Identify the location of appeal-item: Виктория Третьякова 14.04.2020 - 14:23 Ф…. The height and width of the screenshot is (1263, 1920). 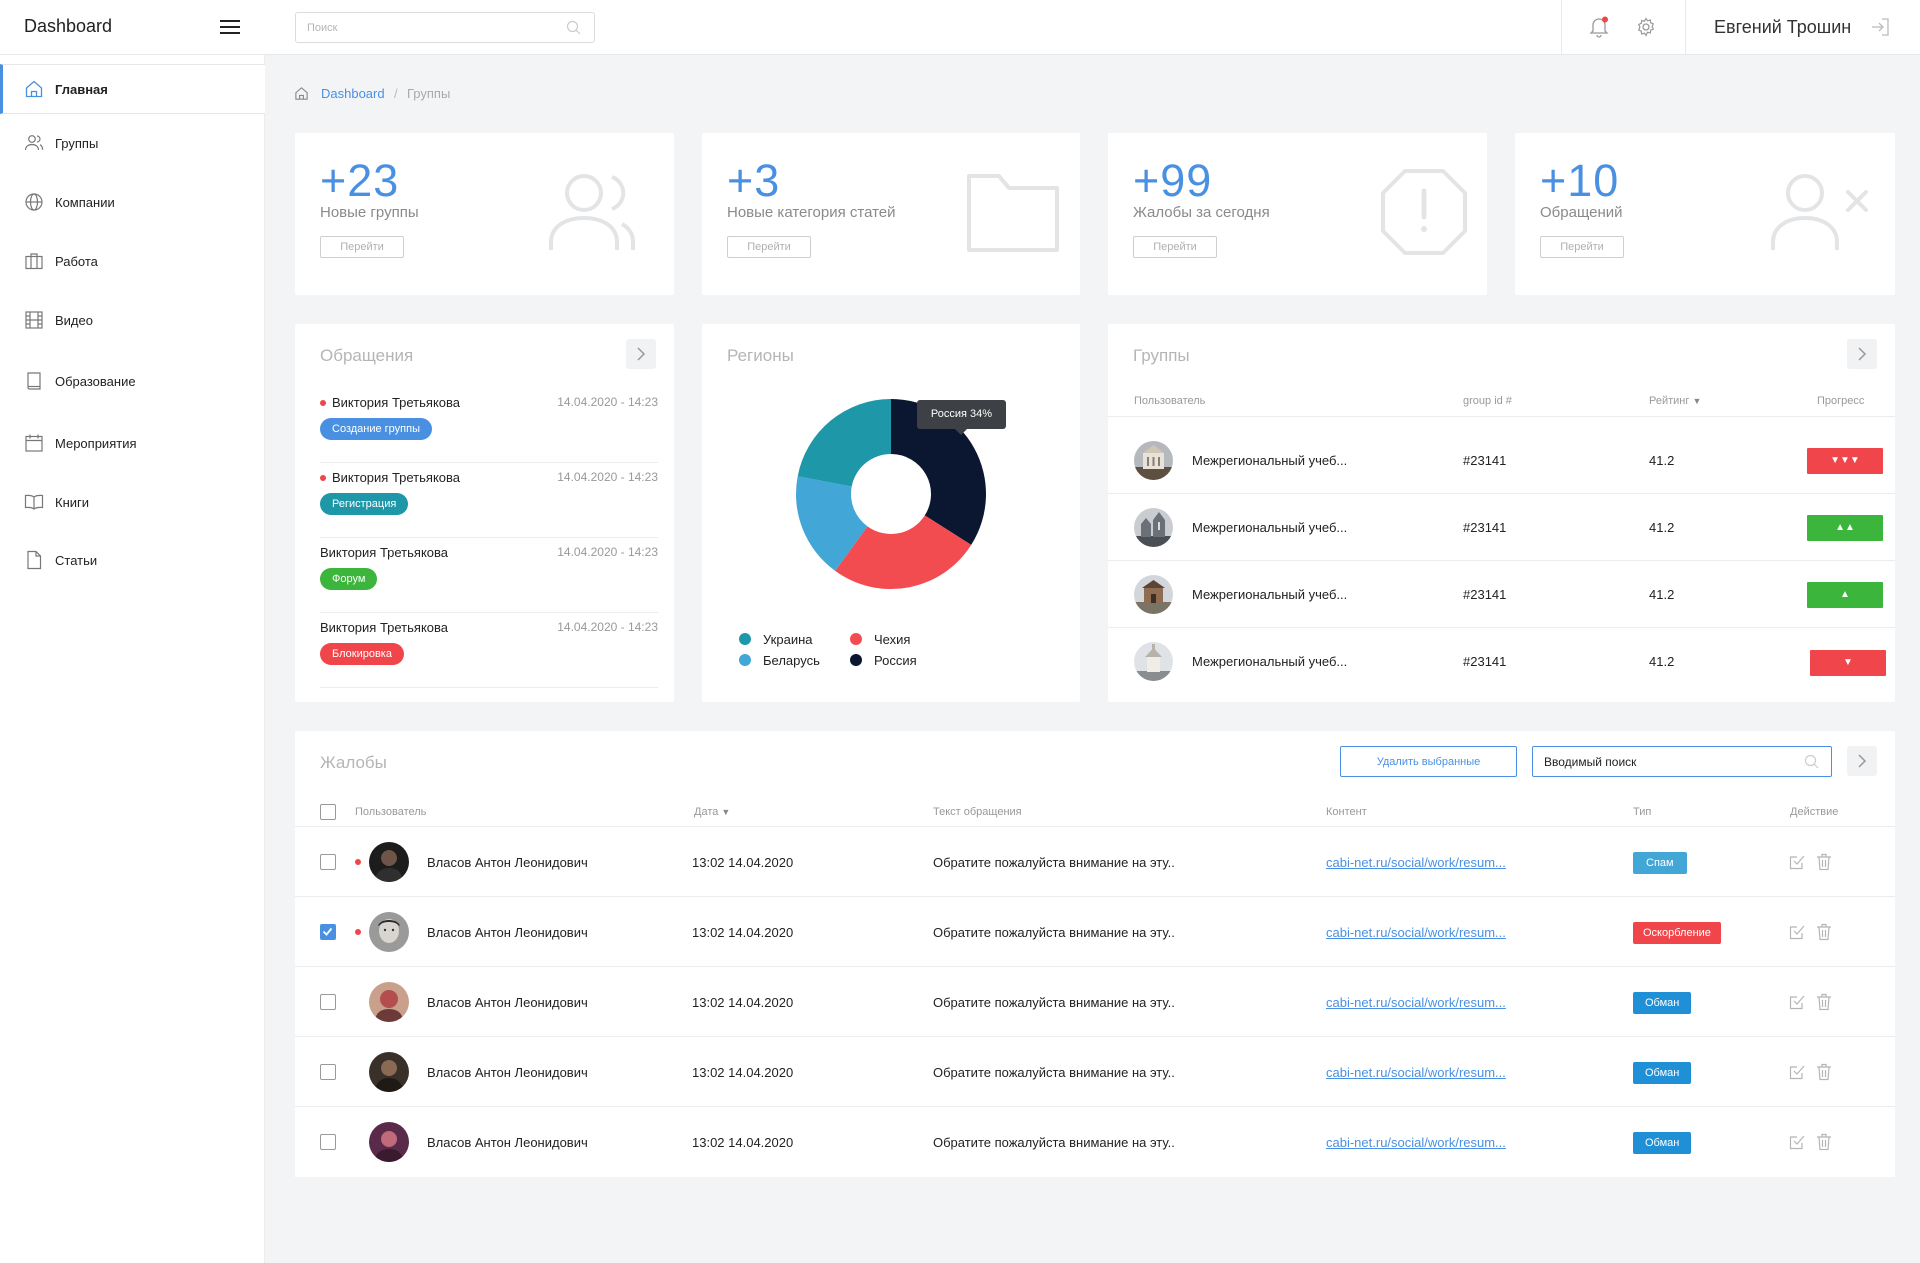
(489, 575).